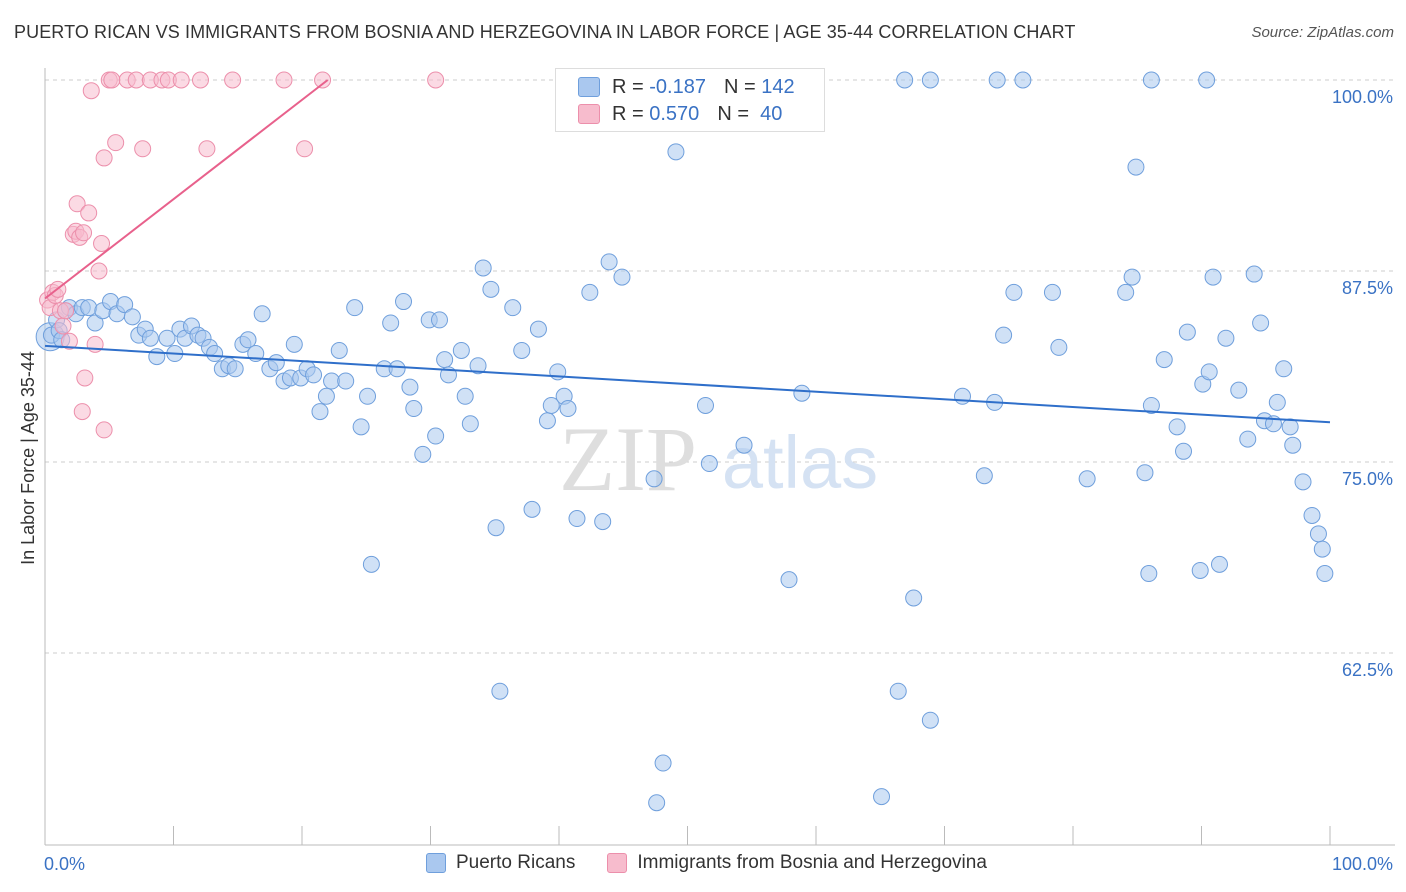 The width and height of the screenshot is (1406, 892). I want to click on puerto-rican-trend-line, so click(687, 384).